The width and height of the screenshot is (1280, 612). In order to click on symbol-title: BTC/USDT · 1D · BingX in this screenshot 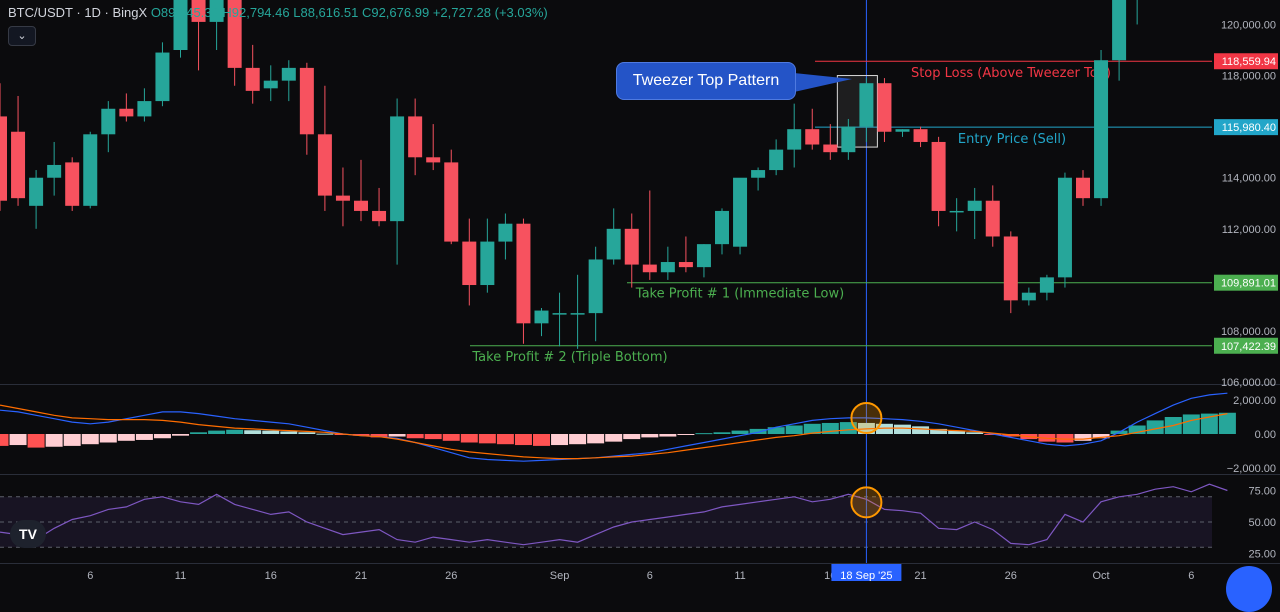, I will do `click(78, 12)`.